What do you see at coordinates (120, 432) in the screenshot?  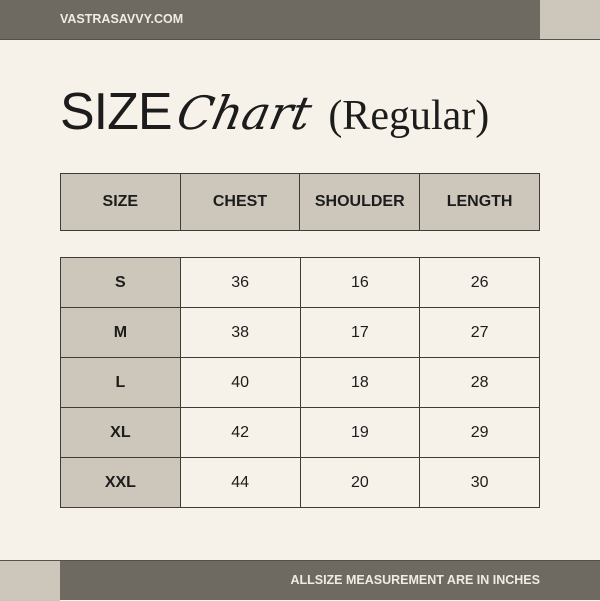 I see `size-cell: XL` at bounding box center [120, 432].